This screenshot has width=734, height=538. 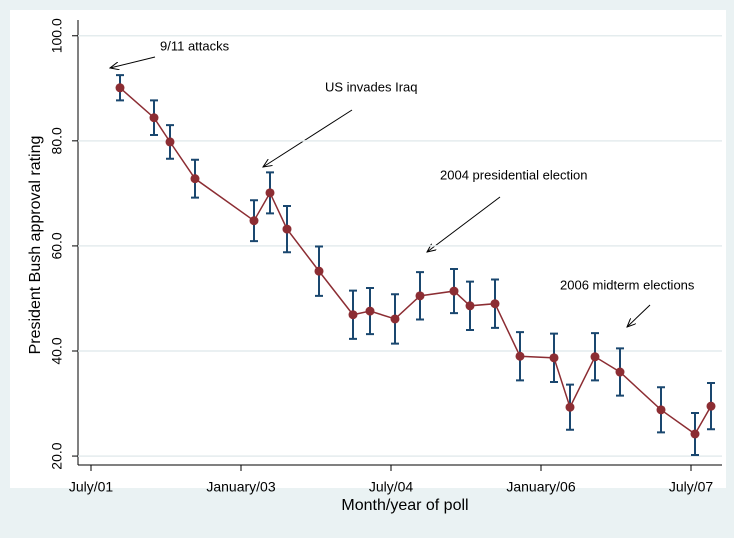 I want to click on annotation: 2004 presidential election, so click(x=513, y=174).